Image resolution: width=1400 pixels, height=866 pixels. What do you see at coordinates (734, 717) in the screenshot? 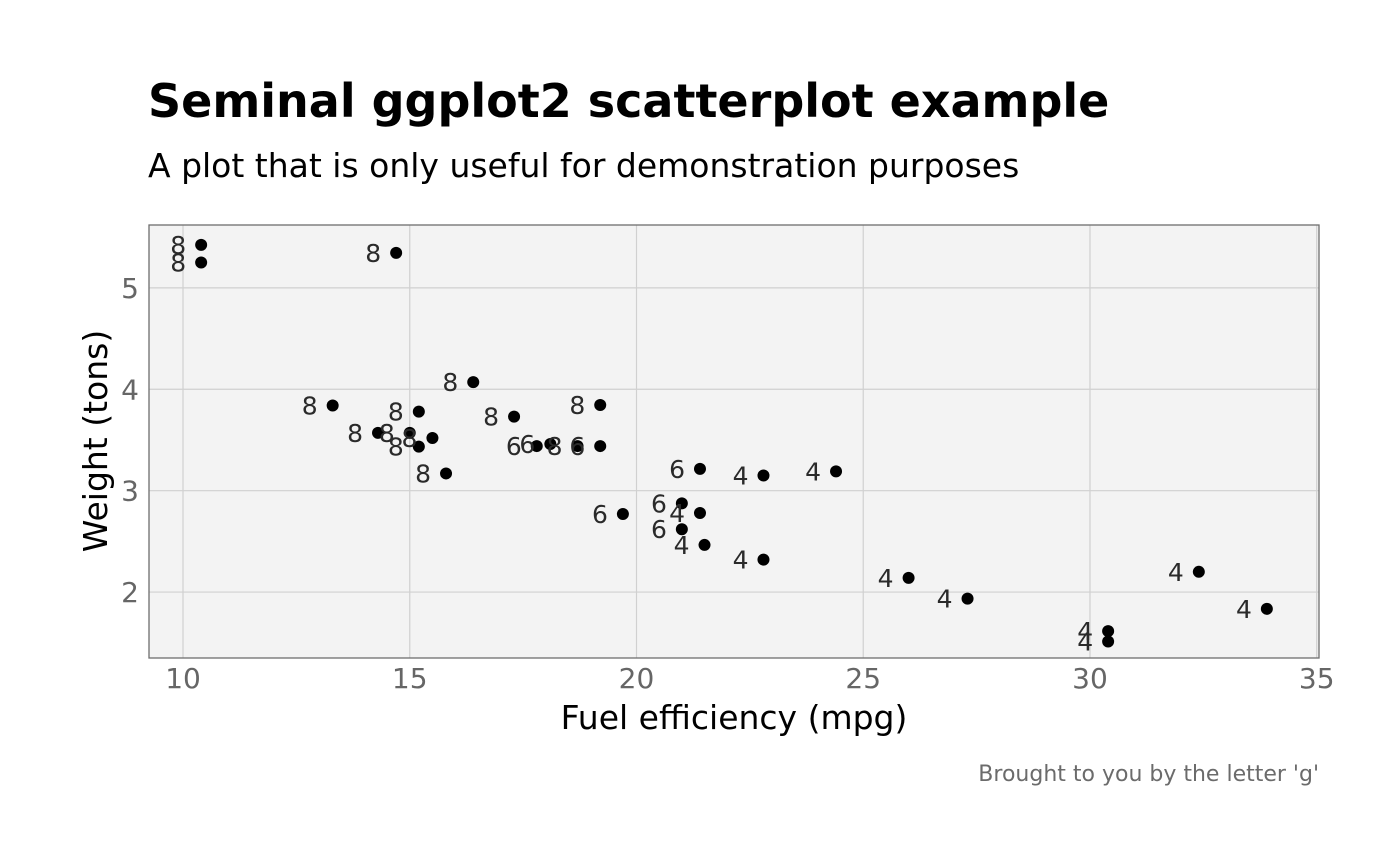
I see `x-axis-title: Fuel efficiency (mpg)` at bounding box center [734, 717].